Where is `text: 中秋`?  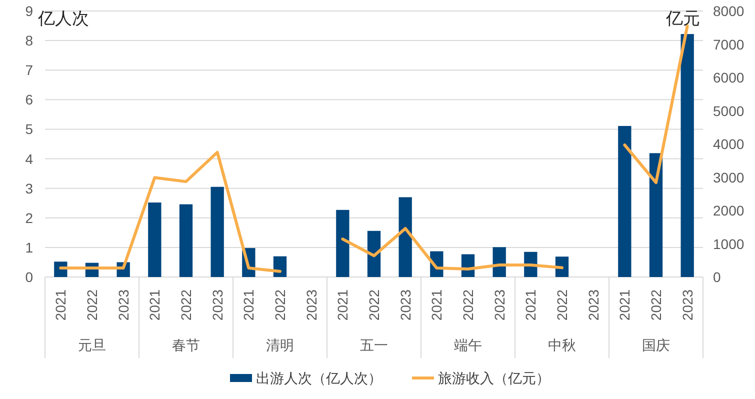 text: 中秋 is located at coordinates (562, 345).